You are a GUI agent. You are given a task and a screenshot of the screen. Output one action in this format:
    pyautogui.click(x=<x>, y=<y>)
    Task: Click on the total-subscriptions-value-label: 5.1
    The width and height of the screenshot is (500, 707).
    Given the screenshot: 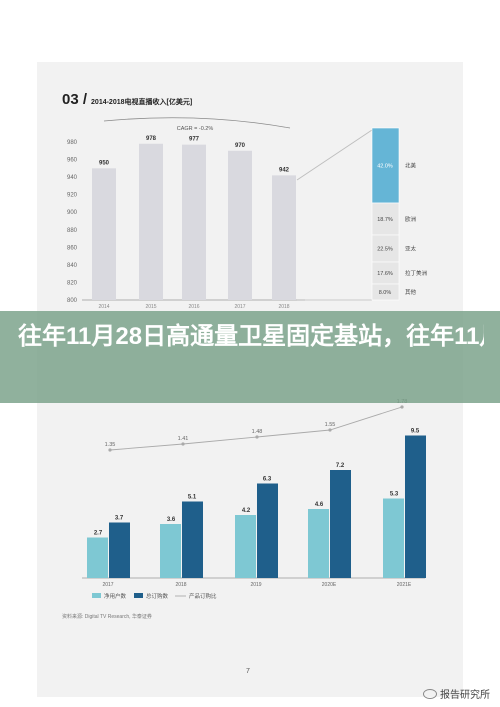 What is the action you would take?
    pyautogui.click(x=192, y=498)
    